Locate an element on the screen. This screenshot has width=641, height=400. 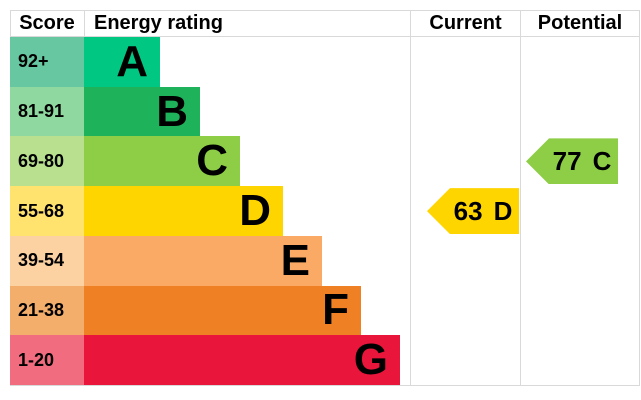
current-rating-arrow: 63 D is located at coordinates (473, 211).